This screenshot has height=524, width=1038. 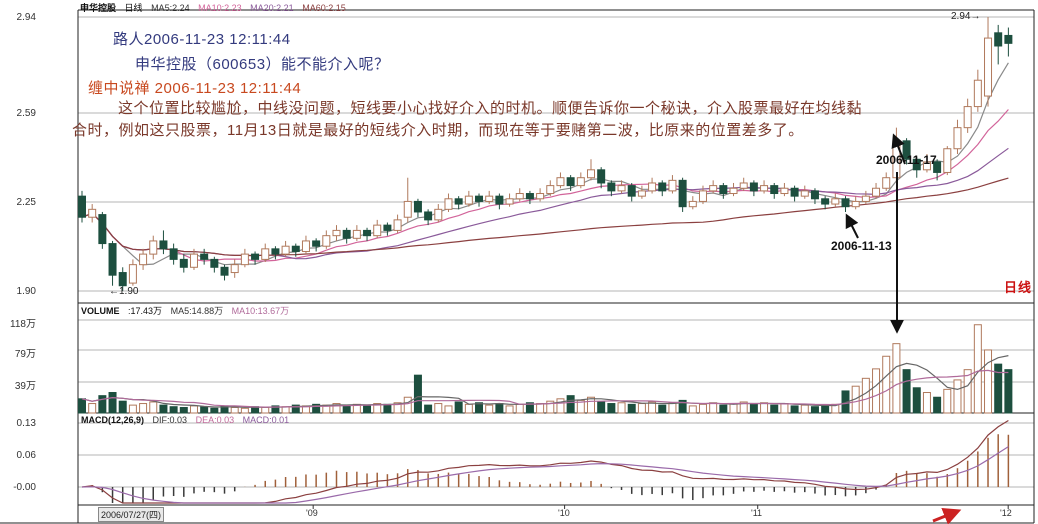 I want to click on low-price-label: ←1.90, so click(x=124, y=291).